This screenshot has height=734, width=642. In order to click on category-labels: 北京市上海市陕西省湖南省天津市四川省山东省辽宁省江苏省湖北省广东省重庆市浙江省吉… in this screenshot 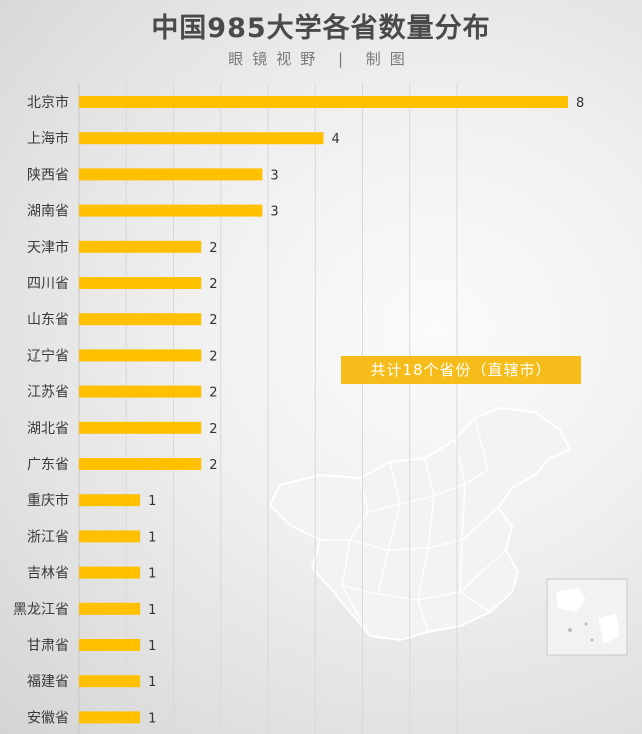, I will do `click(41, 410)`.